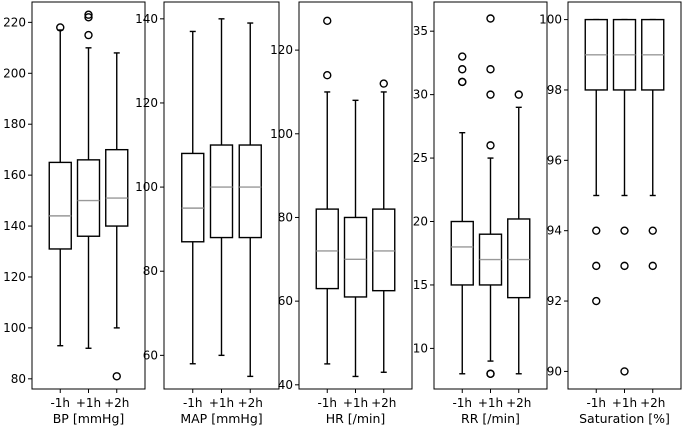 The width and height of the screenshot is (685, 427). Describe the element at coordinates (420, 95) in the screenshot. I see `y-tick-label: 30` at that location.